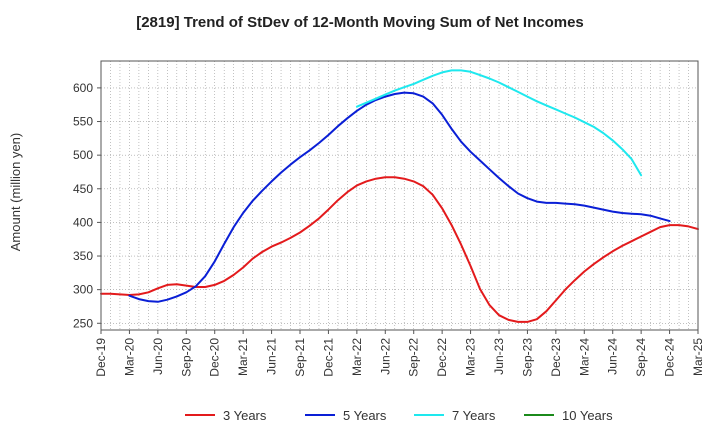 The width and height of the screenshot is (720, 440). What do you see at coordinates (641, 357) in the screenshot?
I see `x-tick-label: Sep-24` at bounding box center [641, 357].